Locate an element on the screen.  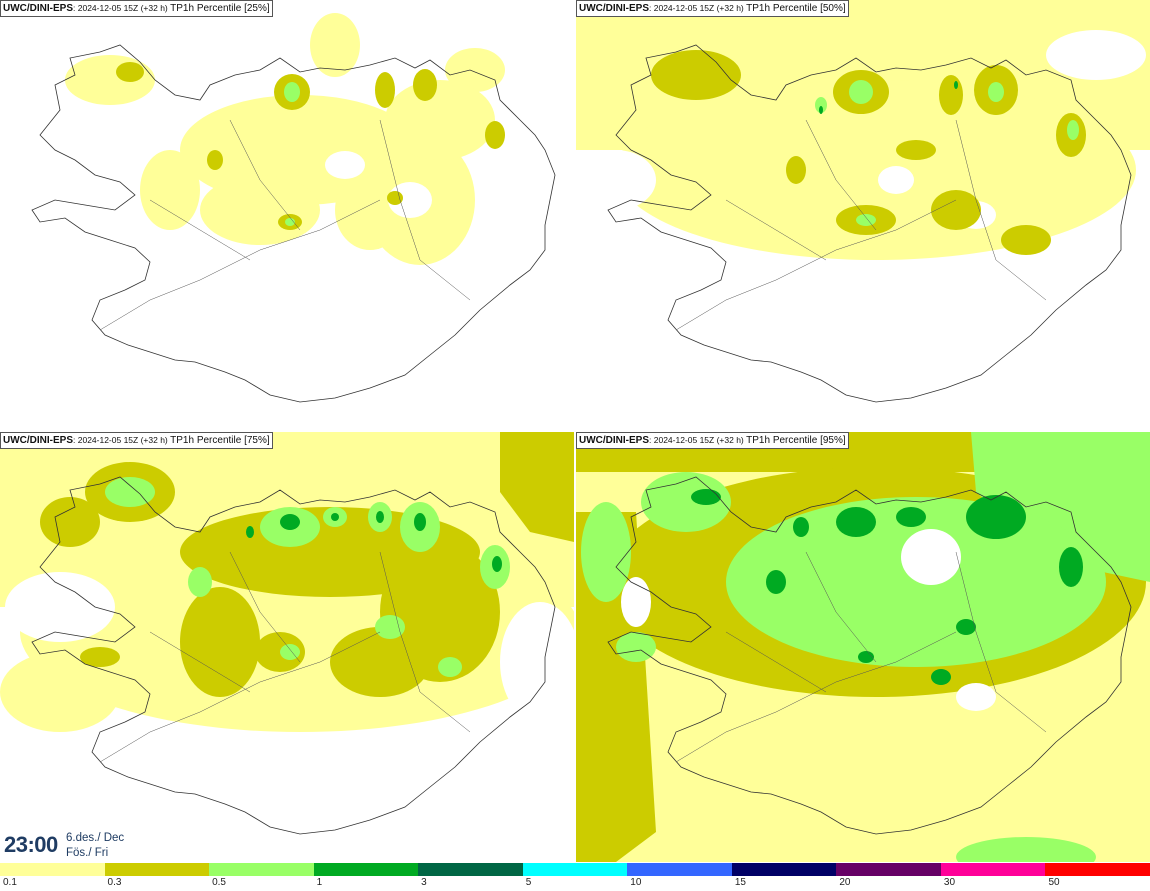
valid-date-line1: 6.des./ Dec is located at coordinates (95, 838).